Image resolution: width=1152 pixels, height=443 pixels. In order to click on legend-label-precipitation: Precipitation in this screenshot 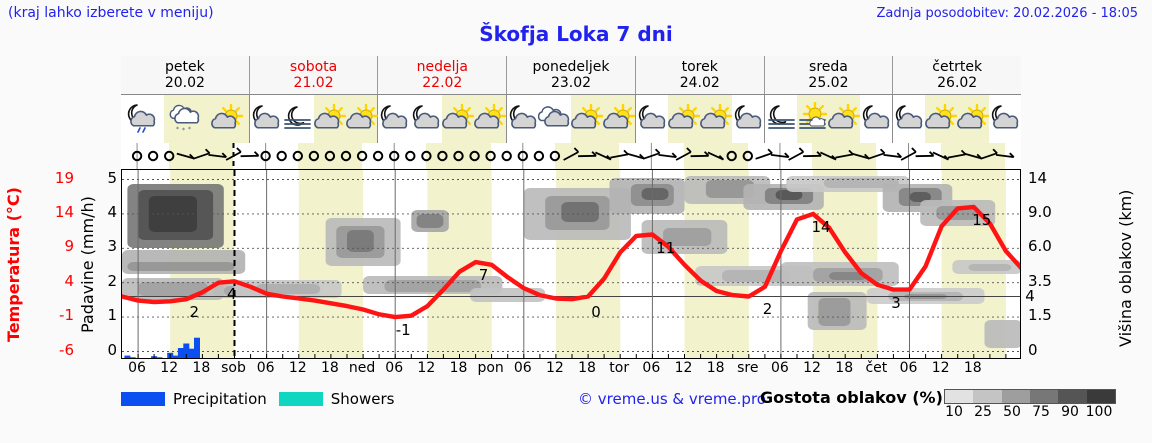, I will do `click(220, 399)`.